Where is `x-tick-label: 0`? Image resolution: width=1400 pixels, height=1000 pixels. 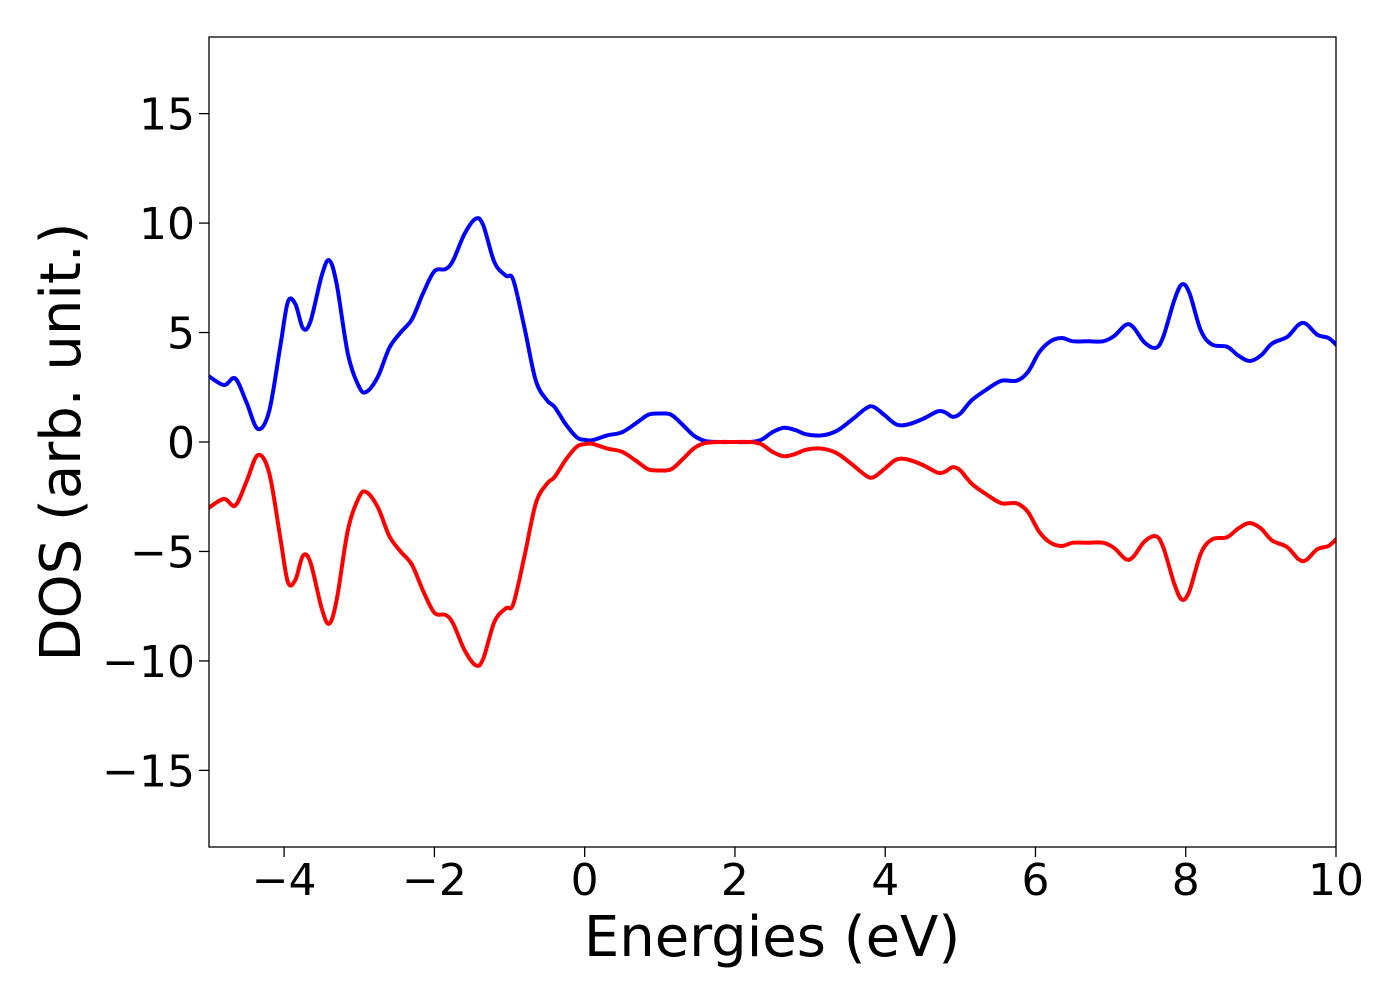
x-tick-label: 0 is located at coordinates (585, 880).